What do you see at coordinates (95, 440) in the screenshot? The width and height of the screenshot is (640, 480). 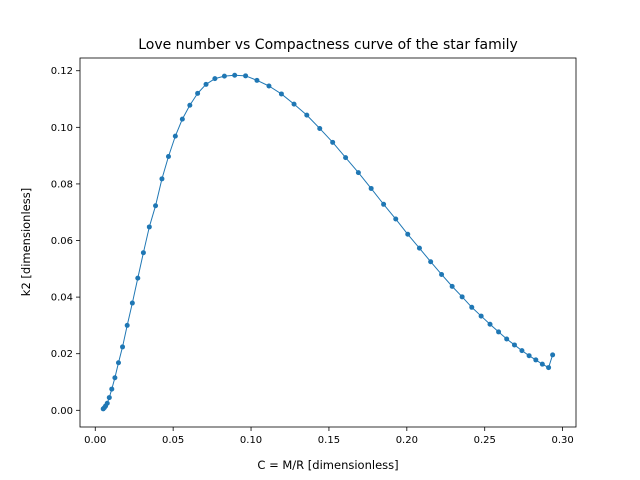 I see `x-tick-label: 0.00` at bounding box center [95, 440].